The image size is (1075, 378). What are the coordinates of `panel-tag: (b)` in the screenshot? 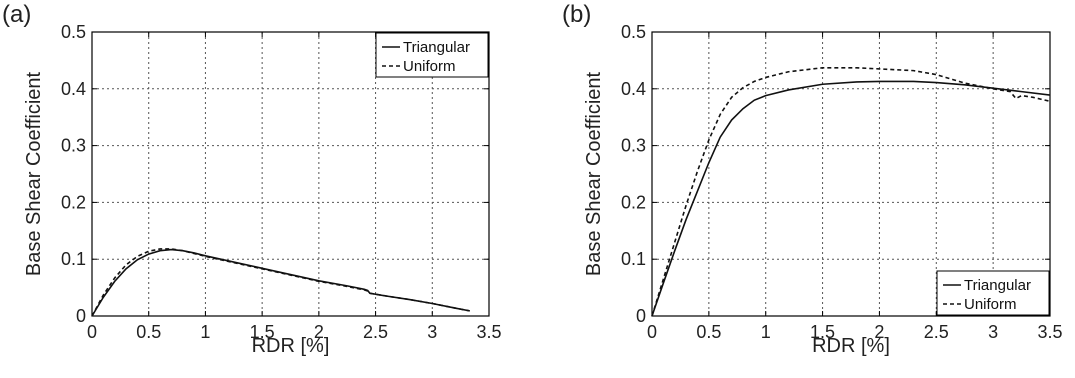 It's located at (576, 14).